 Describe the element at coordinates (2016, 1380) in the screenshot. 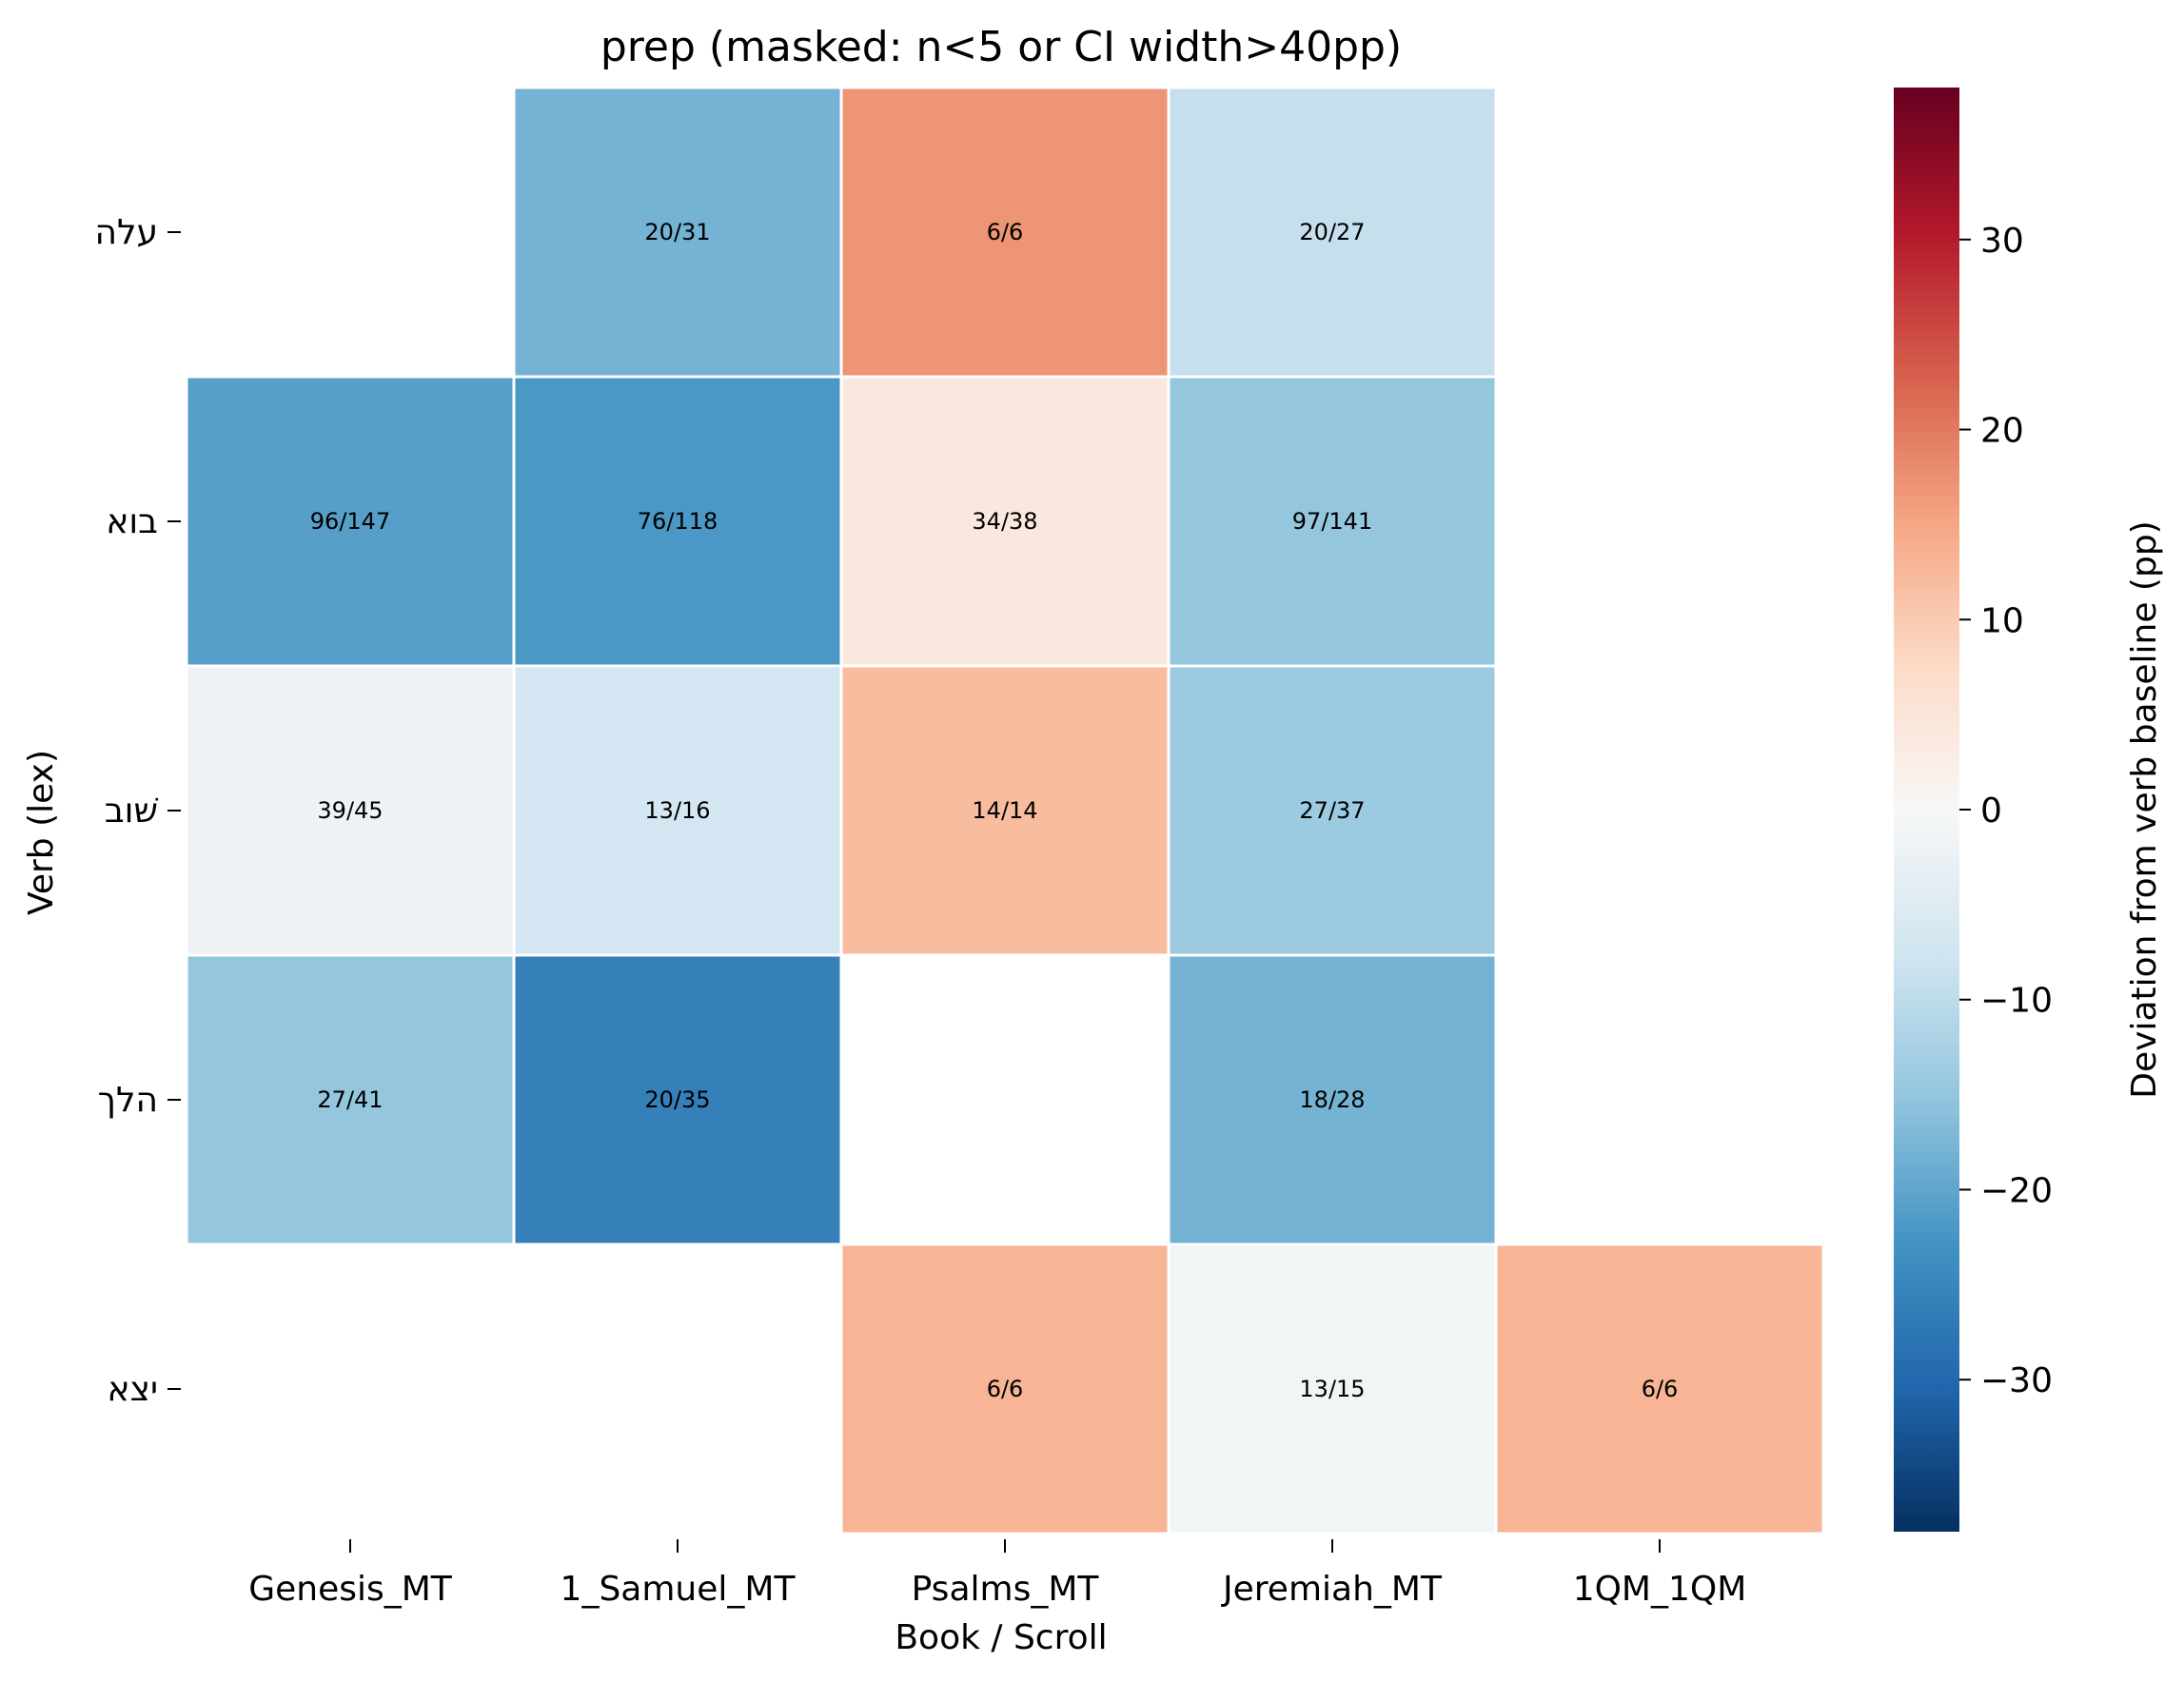

I see `colorbar-tick-label: −30` at that location.